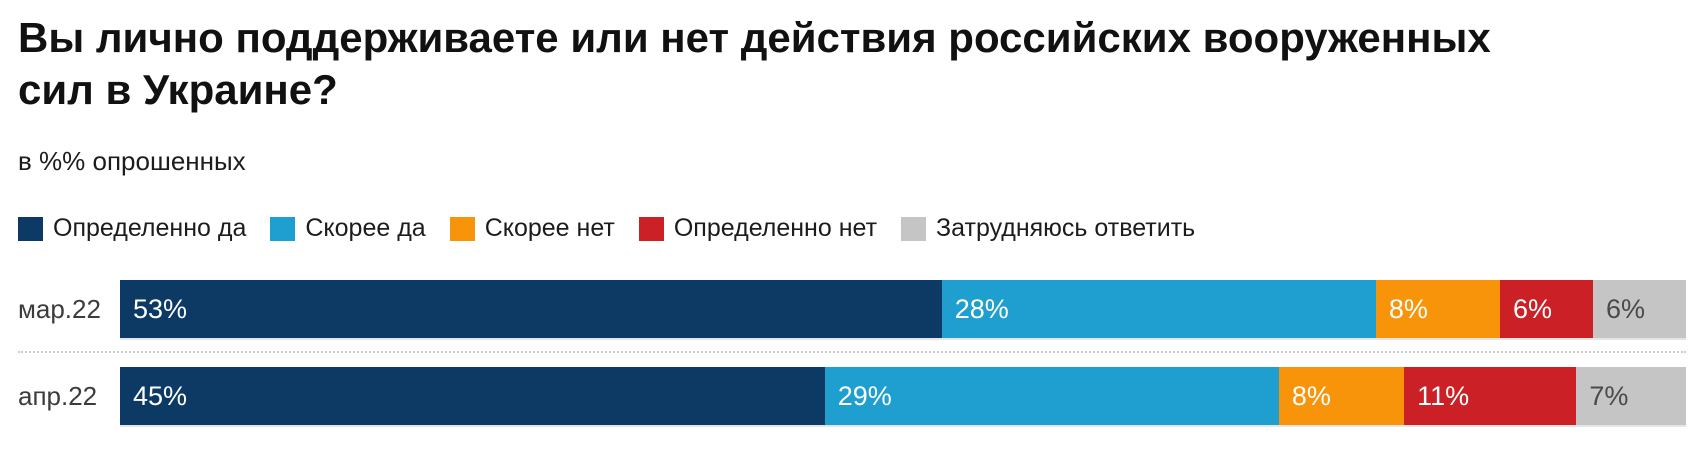 This screenshot has width=1706, height=449. I want to click on bar-segment-value: 45%, so click(160, 395).